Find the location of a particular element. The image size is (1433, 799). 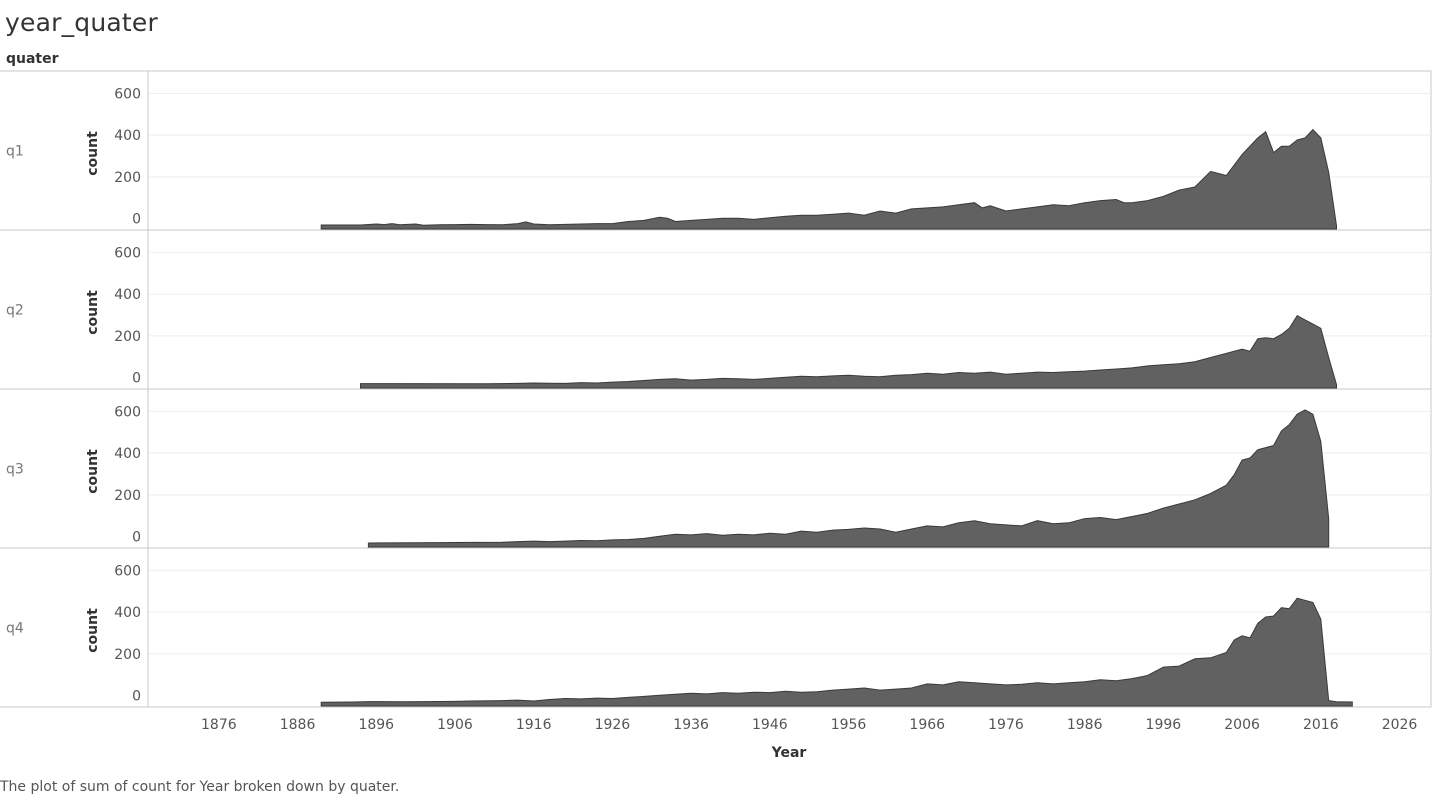

facet-label-q1: q1 is located at coordinates (15, 152).